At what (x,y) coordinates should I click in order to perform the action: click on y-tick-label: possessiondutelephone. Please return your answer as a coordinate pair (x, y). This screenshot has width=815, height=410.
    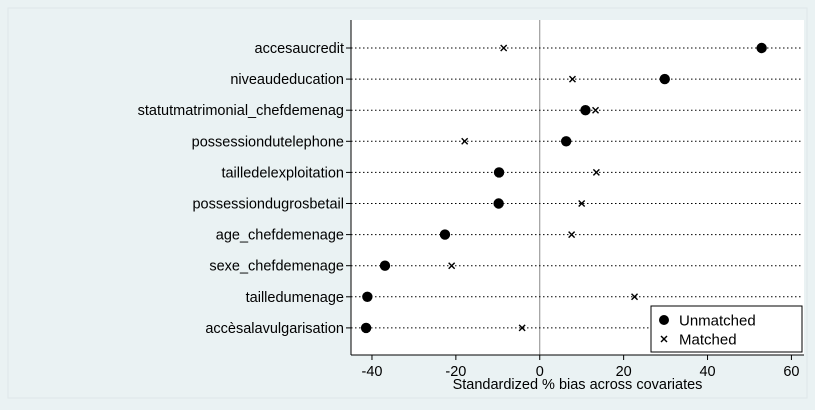
    Looking at the image, I should click on (268, 142).